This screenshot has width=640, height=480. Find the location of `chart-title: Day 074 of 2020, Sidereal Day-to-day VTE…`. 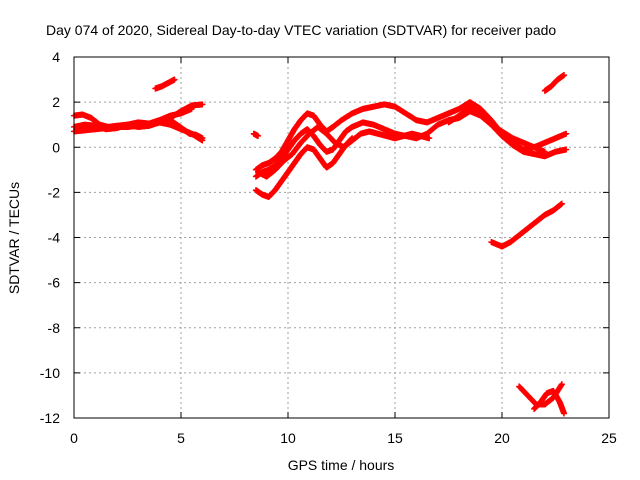

chart-title: Day 074 of 2020, Sidereal Day-to-day VTE… is located at coordinates (301, 30).